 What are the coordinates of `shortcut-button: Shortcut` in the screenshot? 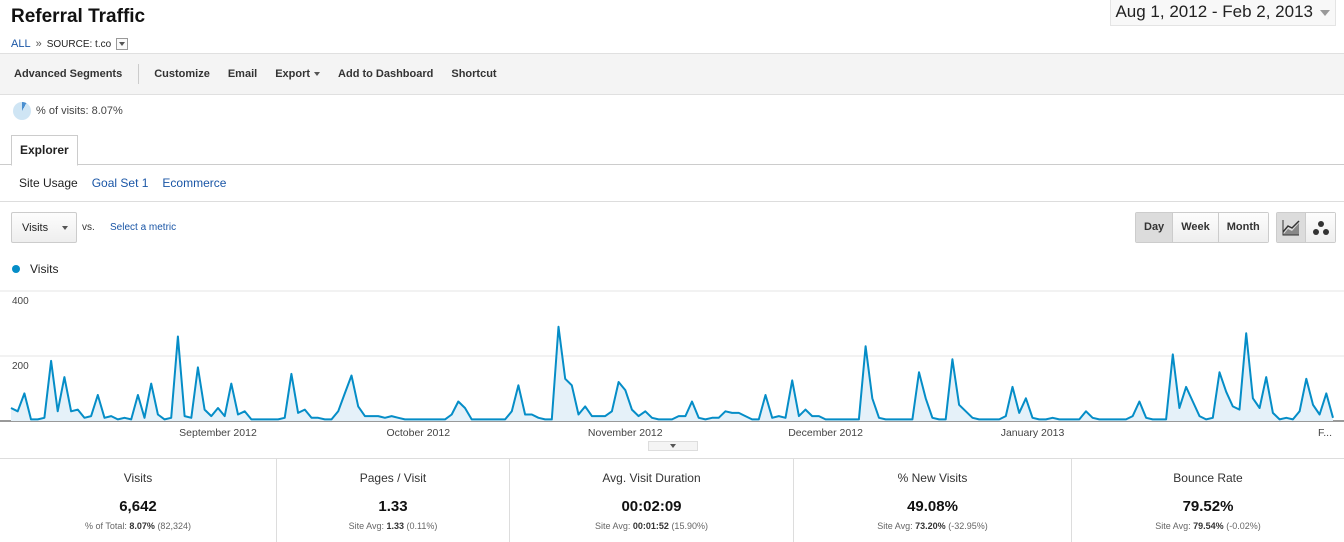 It's located at (474, 74).